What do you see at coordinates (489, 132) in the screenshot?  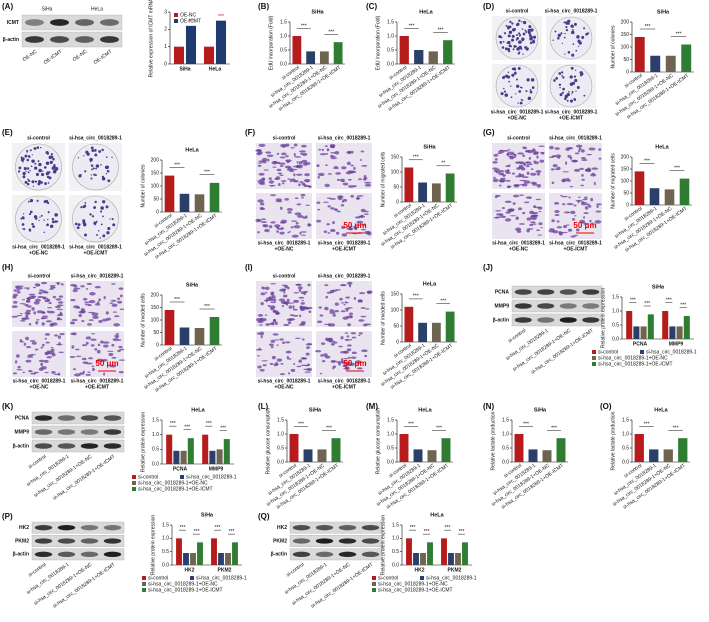 I see `panel-label: (G)` at bounding box center [489, 132].